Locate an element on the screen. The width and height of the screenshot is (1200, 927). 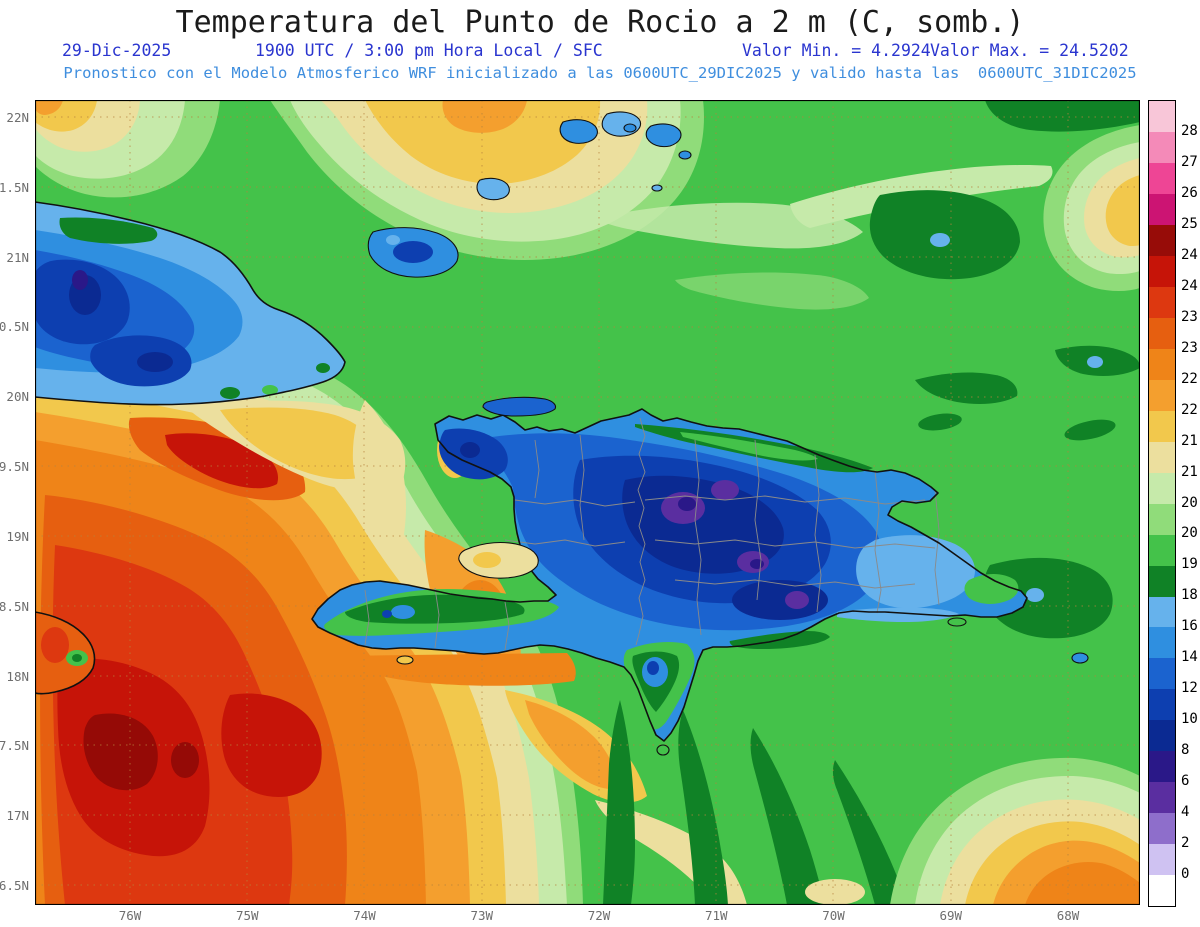
lat-label: 9.5N is located at coordinates (14, 467).